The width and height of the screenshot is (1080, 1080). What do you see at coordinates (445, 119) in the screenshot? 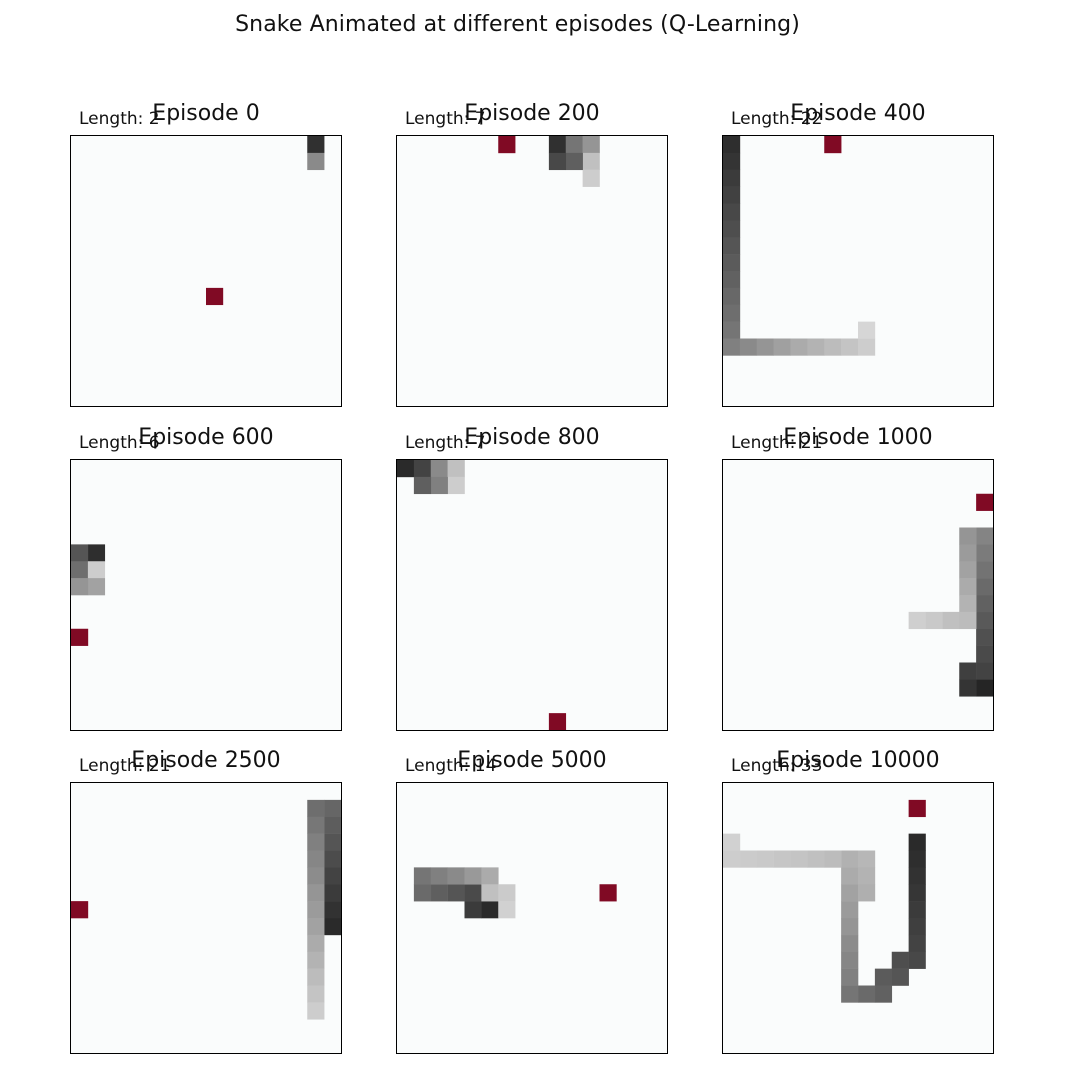
I see `length-label: Length: 7` at bounding box center [445, 119].